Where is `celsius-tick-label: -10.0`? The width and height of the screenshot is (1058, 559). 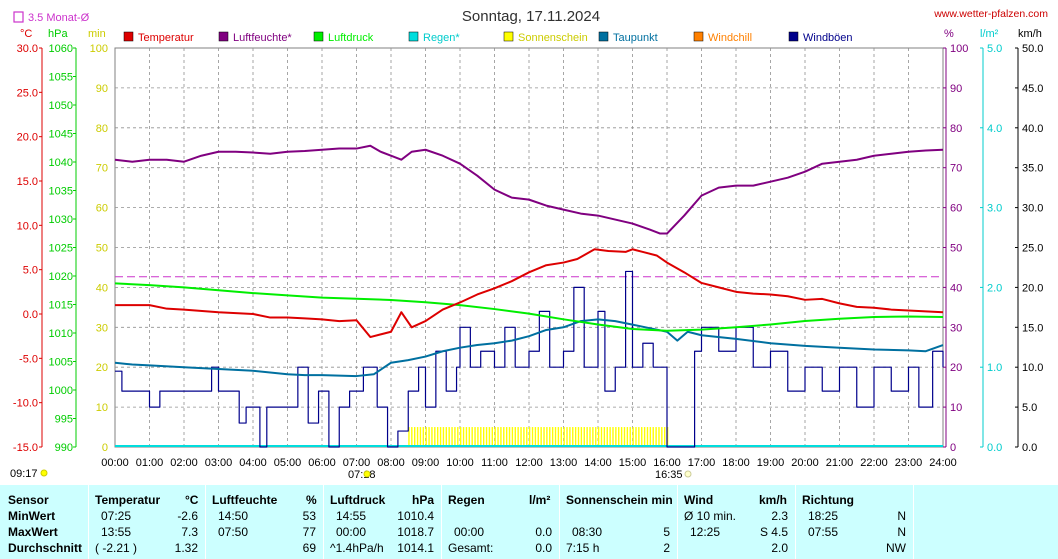 celsius-tick-label: -10.0 is located at coordinates (25, 404).